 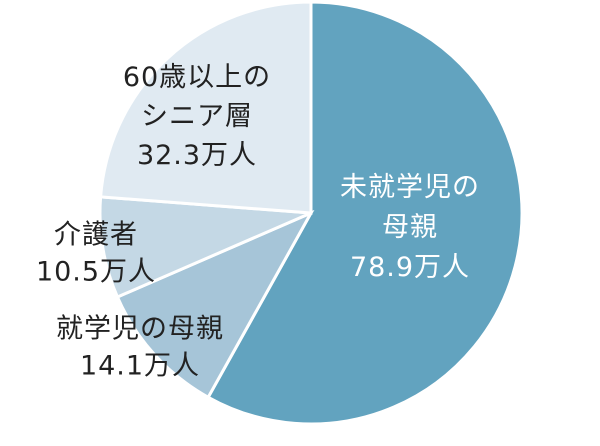 What do you see at coordinates (96, 235) in the screenshot?
I see `pie-label-line: 介護者` at bounding box center [96, 235].